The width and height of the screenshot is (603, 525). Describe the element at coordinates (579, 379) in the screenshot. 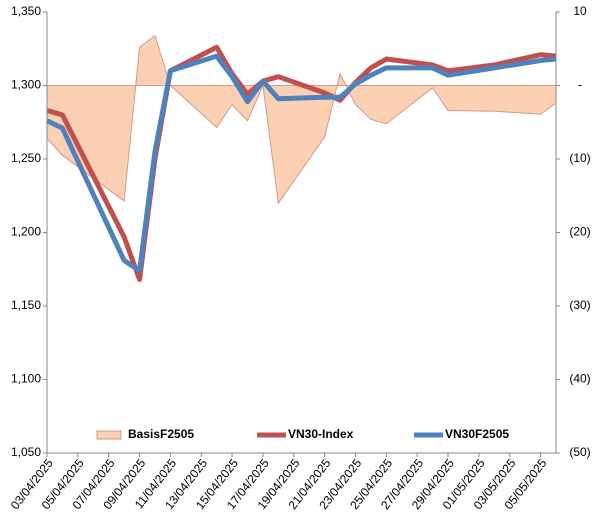

I see `y2-tick-label: (40)` at that location.